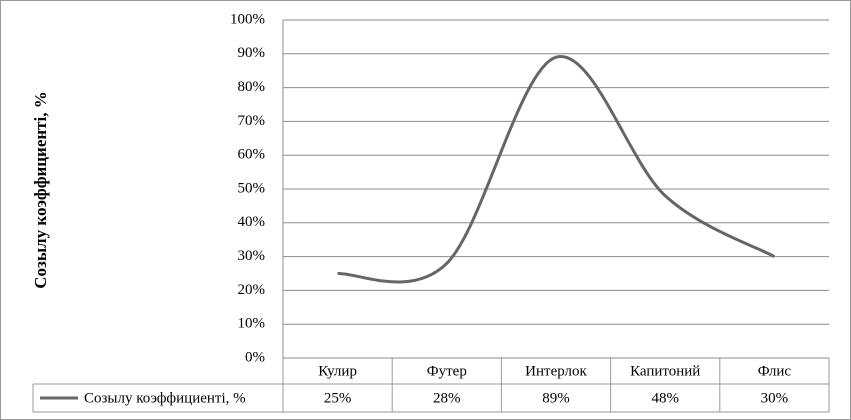  Describe the element at coordinates (247, 19) in the screenshot. I see `y-tick-label: 100%` at that location.